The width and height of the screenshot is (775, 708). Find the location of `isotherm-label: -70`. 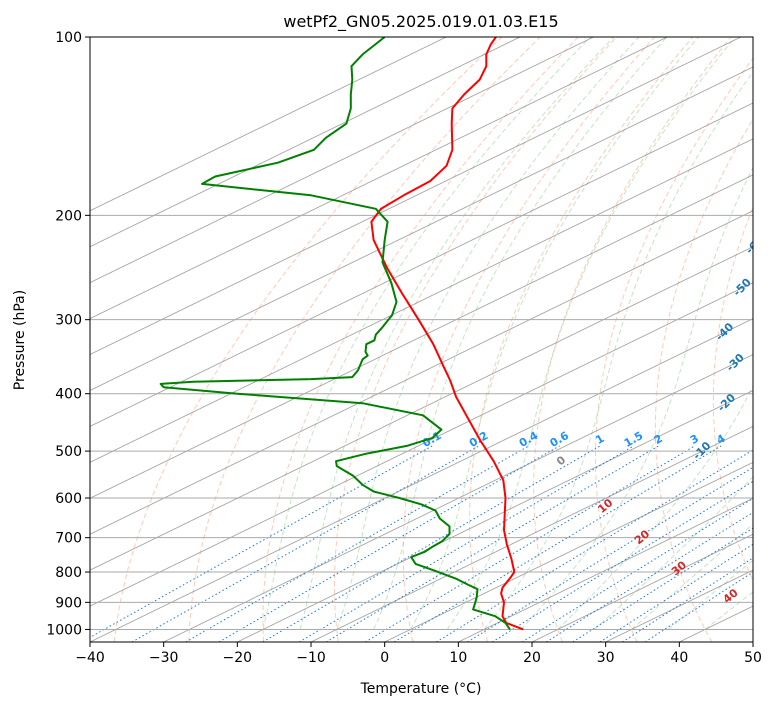

isotherm-label: -70 is located at coordinates (769, 198).